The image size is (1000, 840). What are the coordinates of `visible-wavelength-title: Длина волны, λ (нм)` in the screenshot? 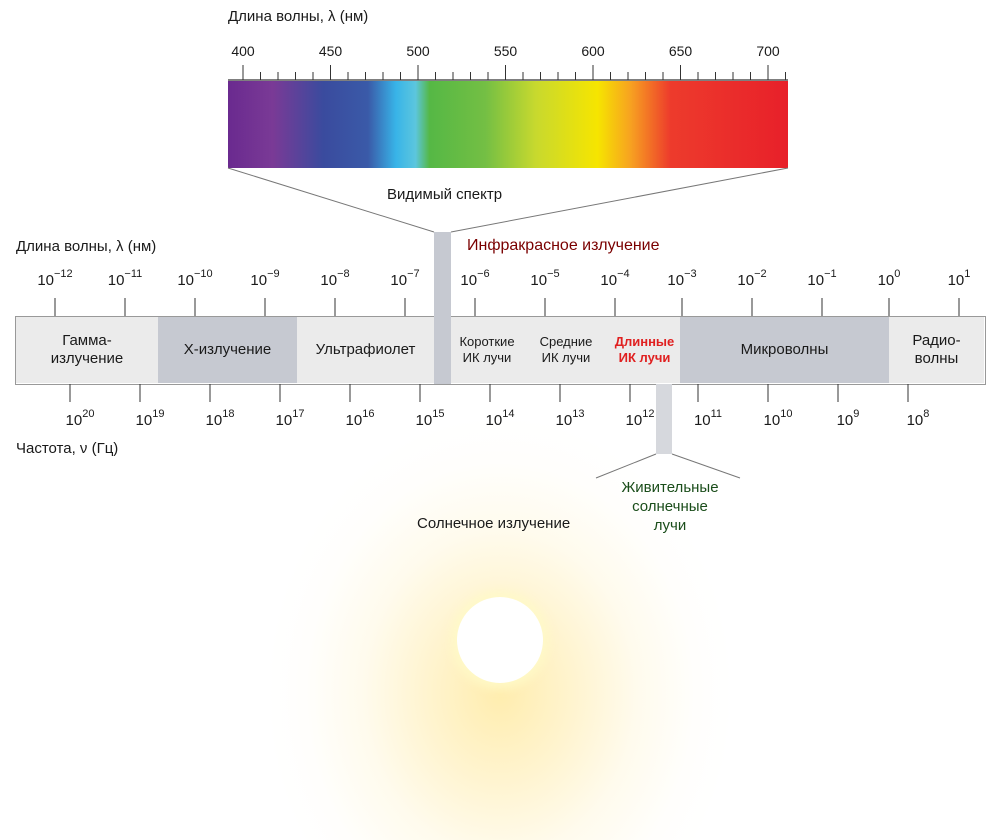 It's located at (298, 16).